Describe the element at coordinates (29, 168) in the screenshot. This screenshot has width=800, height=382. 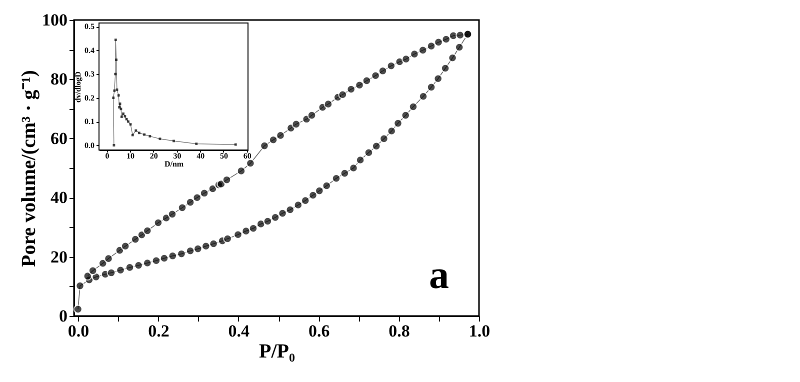
I see `y-axis-title: Pore volume/(cm³ · g⁻¹)` at that location.